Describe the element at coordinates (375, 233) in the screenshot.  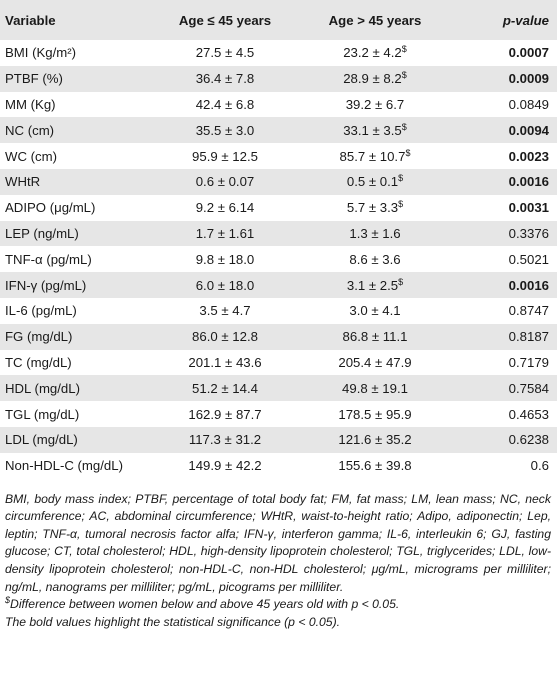
I see `cell-age-old-value: 1.3 ± 1.6` at that location.